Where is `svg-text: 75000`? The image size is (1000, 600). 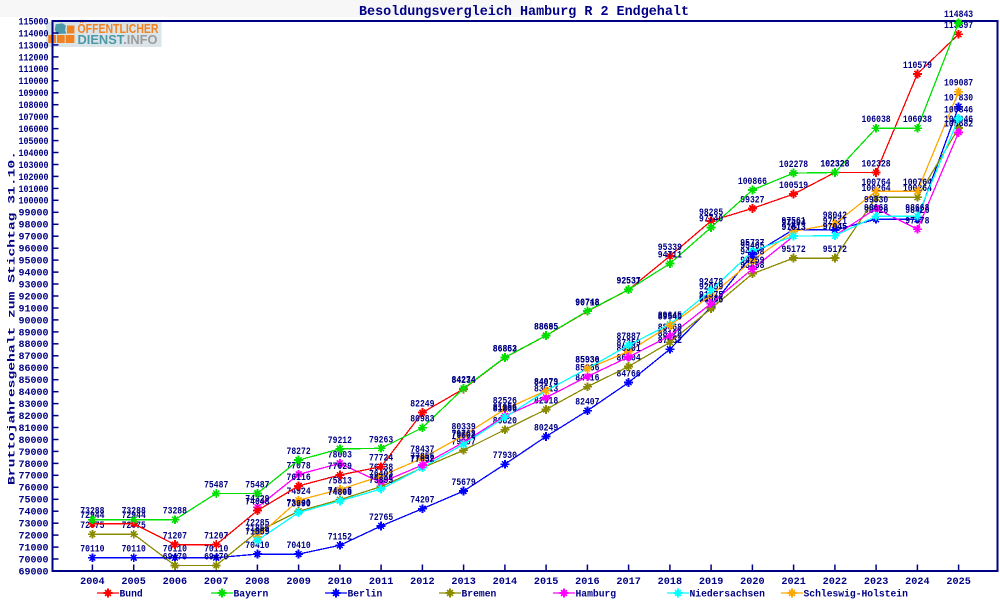 svg-text: 75000 is located at coordinates (34, 501).